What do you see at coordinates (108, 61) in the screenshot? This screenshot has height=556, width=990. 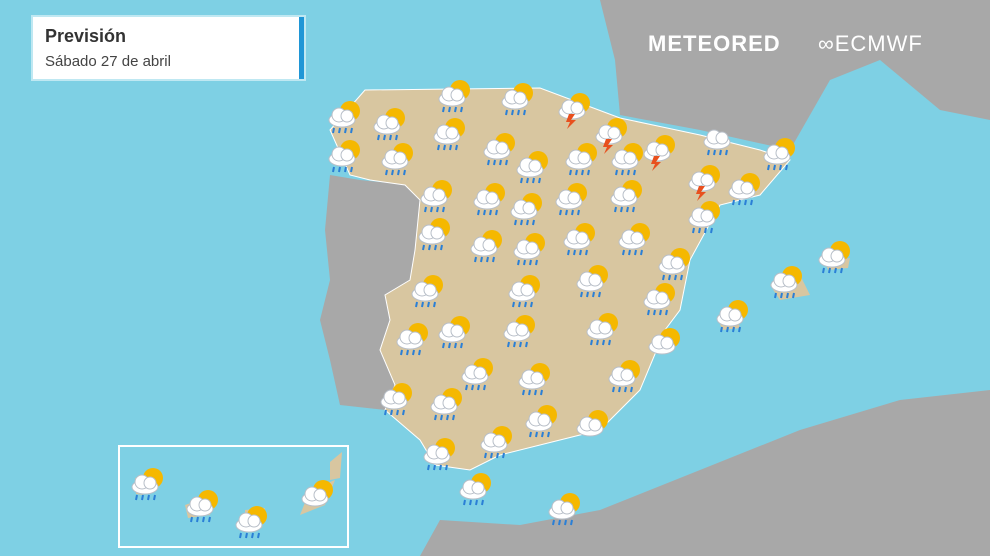 I see `date-subtitle: Sábado 27 de abril` at bounding box center [108, 61].